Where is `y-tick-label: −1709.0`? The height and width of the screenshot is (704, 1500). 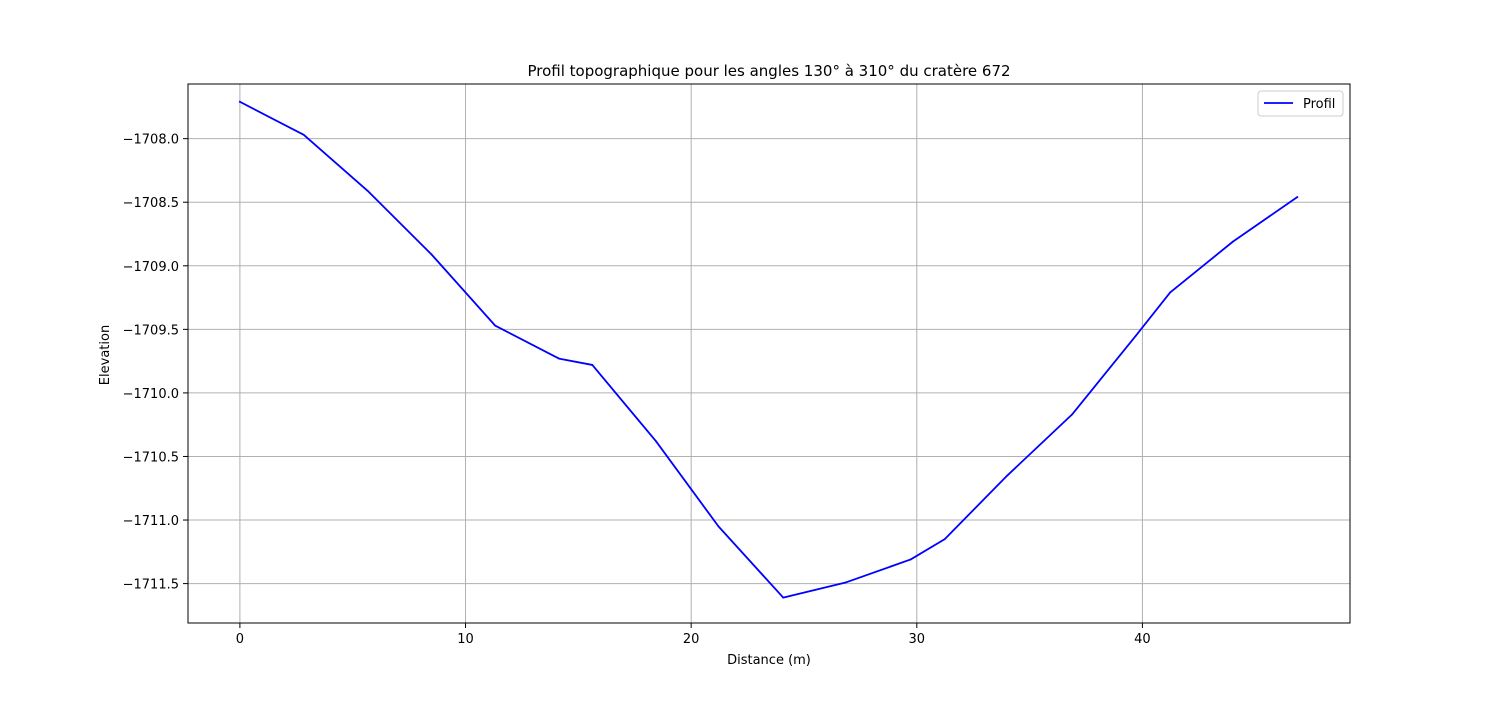 y-tick-label: −1709.0 is located at coordinates (151, 267).